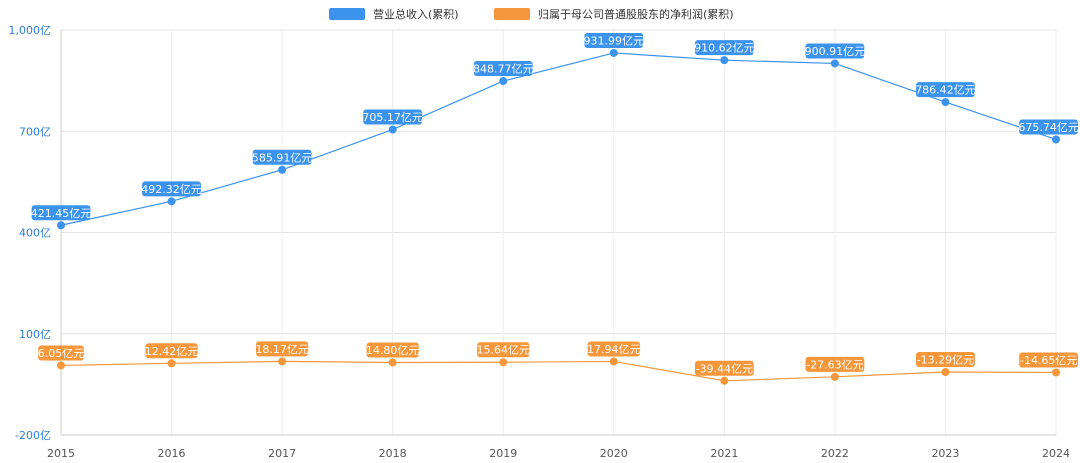 This screenshot has height=463, width=1080. Describe the element at coordinates (636, 14) in the screenshot. I see `legend-label: 归属于母公司普通股股东的净利润(累积)` at that location.